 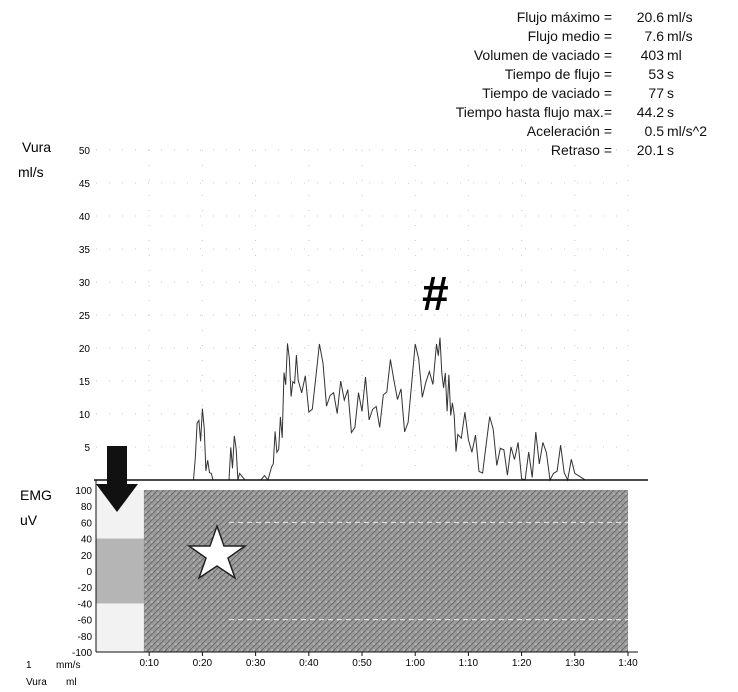 What do you see at coordinates (654, 131) in the screenshot?
I see `stat-value: 0.5` at bounding box center [654, 131].